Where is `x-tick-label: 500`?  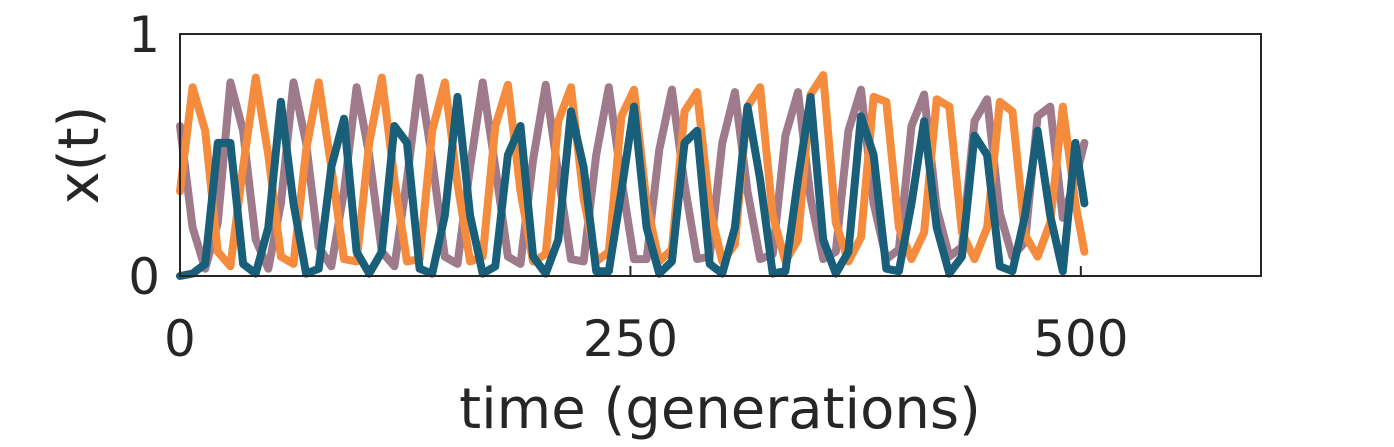 x-tick-label: 500 is located at coordinates (1080, 339).